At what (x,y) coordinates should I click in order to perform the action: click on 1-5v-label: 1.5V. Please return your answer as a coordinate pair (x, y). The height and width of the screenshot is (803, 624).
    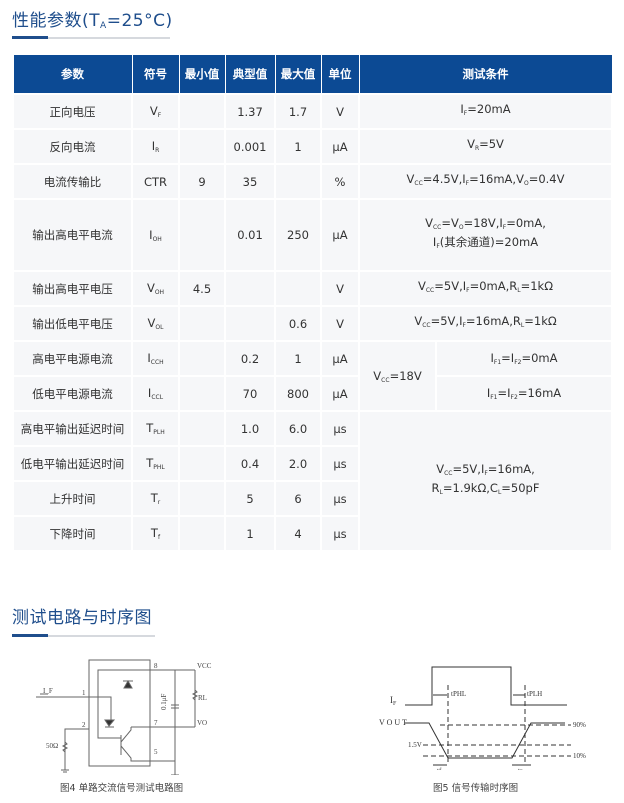
    Looking at the image, I should click on (415, 745).